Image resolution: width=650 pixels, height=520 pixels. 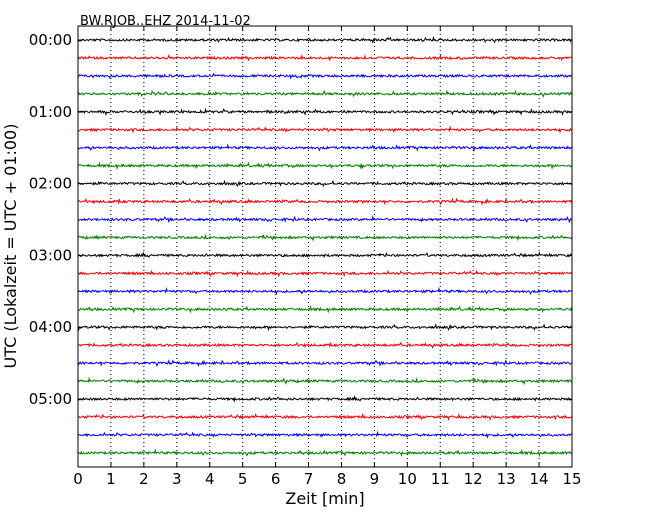 I want to click on chart-title: BW.RJOB..EHZ 2014-11-02, so click(x=165, y=21).